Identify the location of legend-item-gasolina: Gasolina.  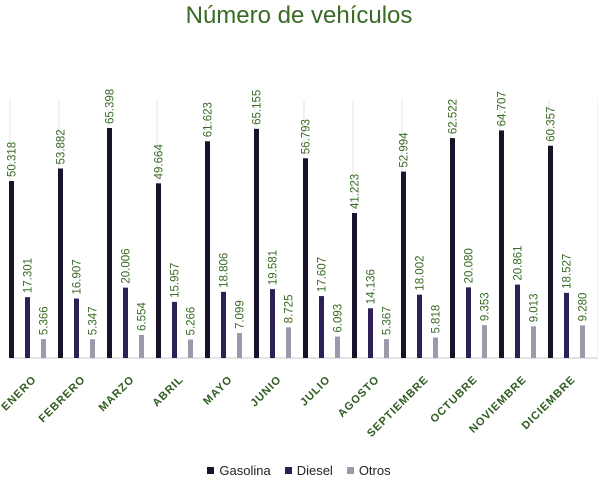
(239, 470).